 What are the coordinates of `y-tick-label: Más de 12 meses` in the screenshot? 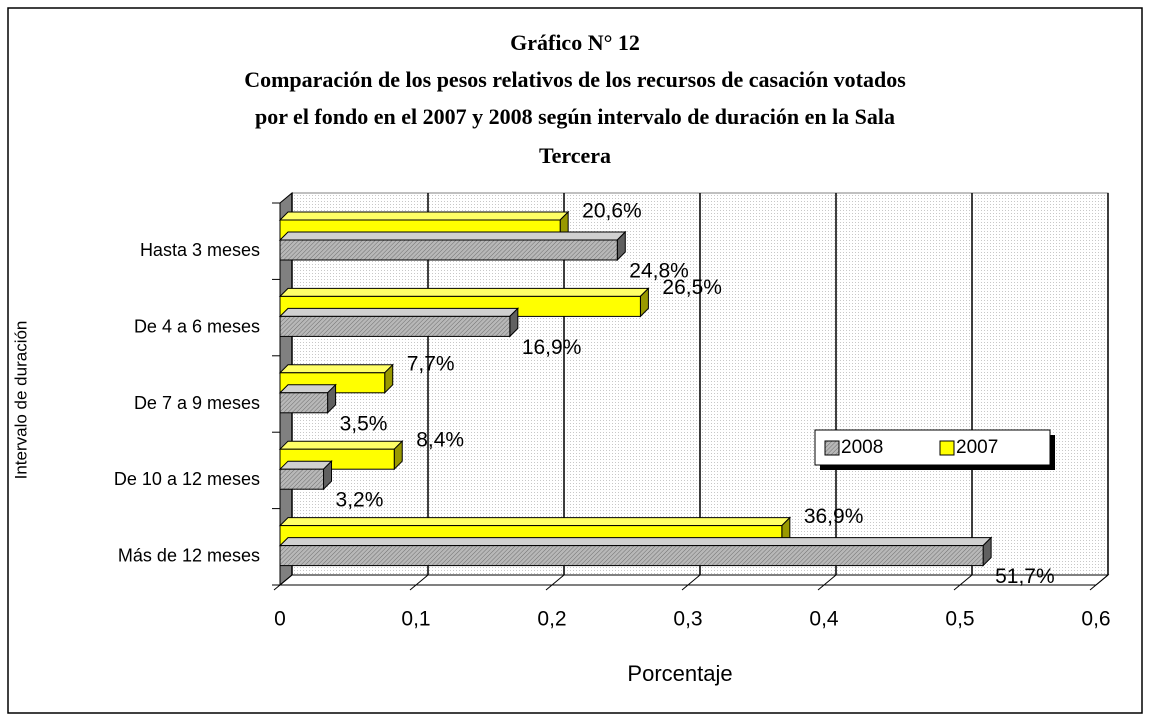 It's located at (189, 556).